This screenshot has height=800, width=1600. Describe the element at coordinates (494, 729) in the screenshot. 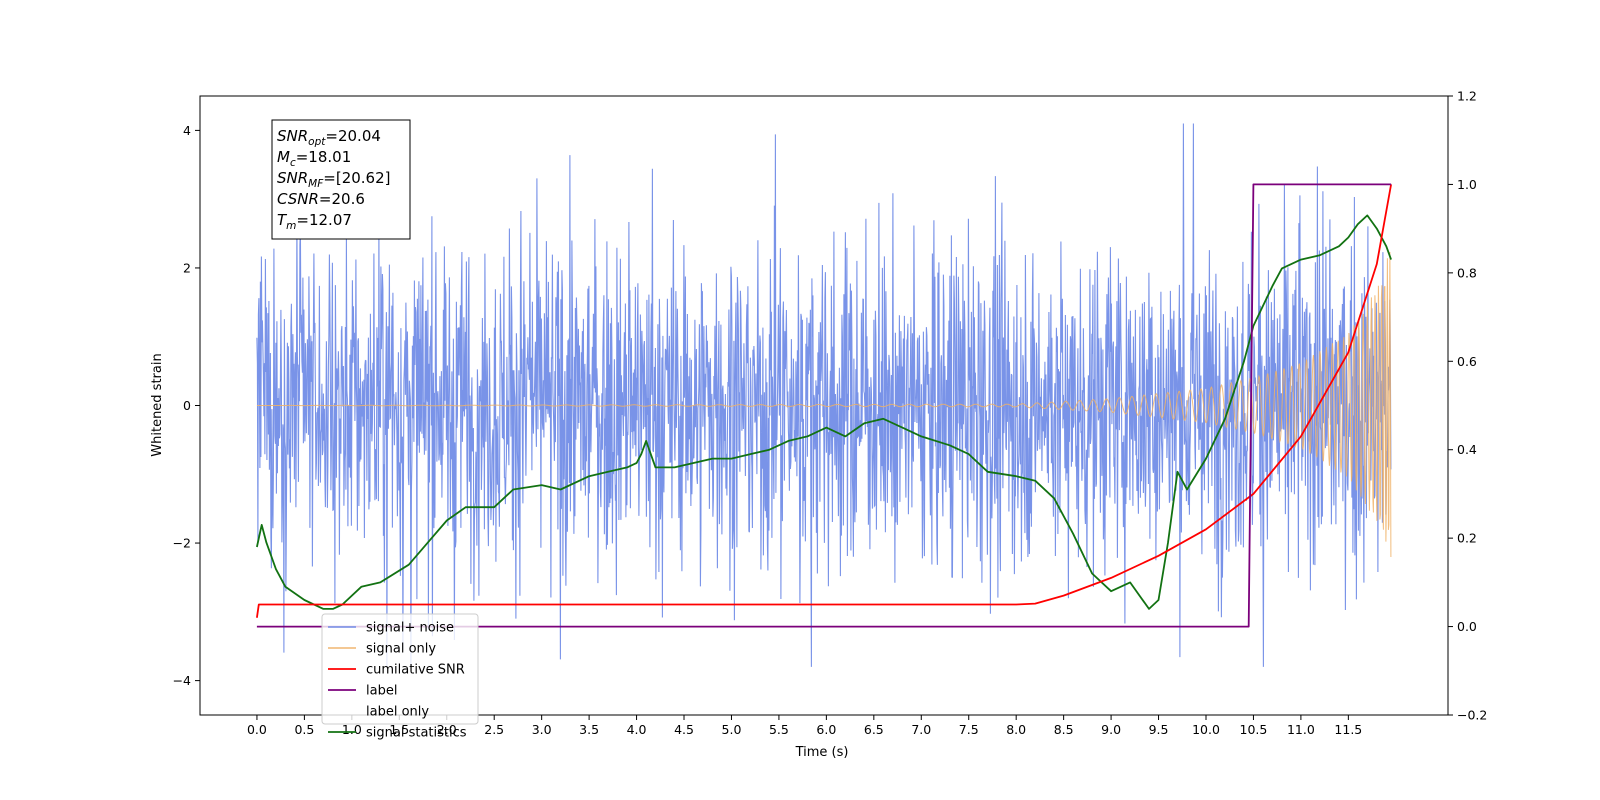

I see `x-tick-label: 2.5` at that location.